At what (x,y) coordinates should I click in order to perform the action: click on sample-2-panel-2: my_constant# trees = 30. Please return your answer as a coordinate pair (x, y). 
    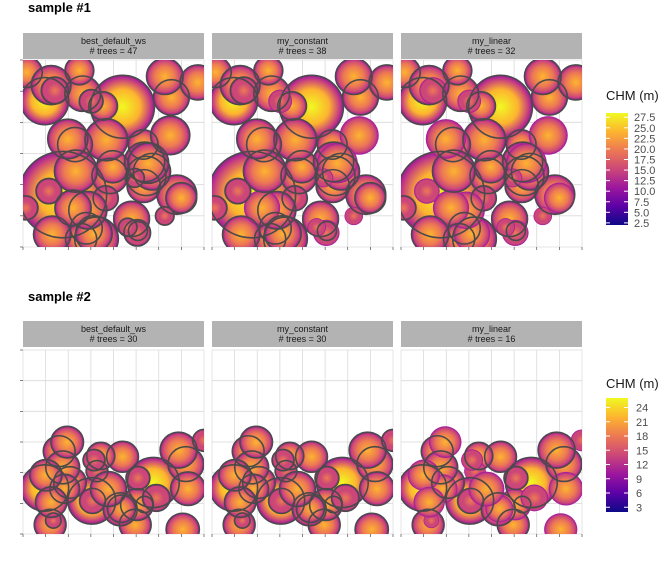
    Looking at the image, I should click on (302, 429).